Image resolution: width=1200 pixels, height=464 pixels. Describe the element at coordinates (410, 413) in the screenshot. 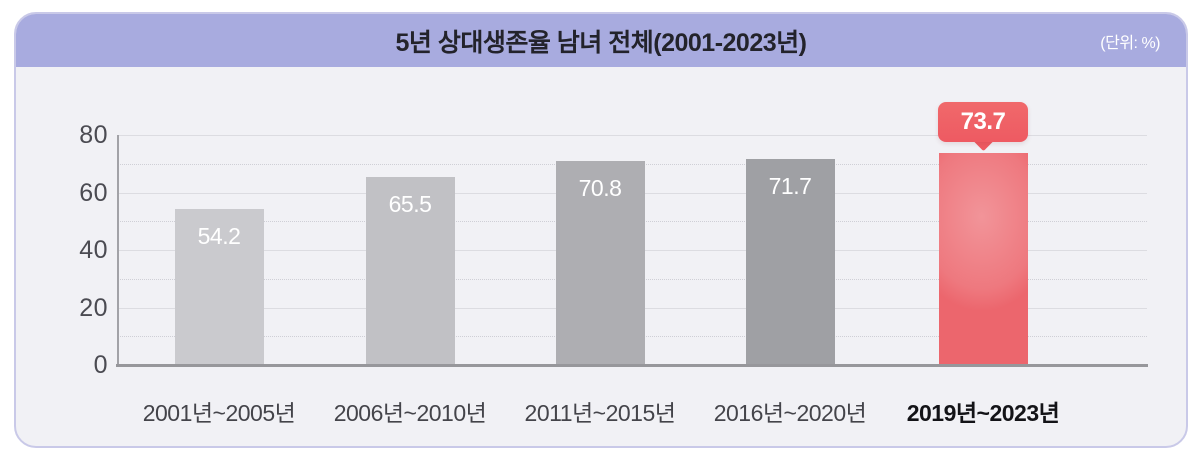

I see `x-category-label: 2006년~2010년` at that location.